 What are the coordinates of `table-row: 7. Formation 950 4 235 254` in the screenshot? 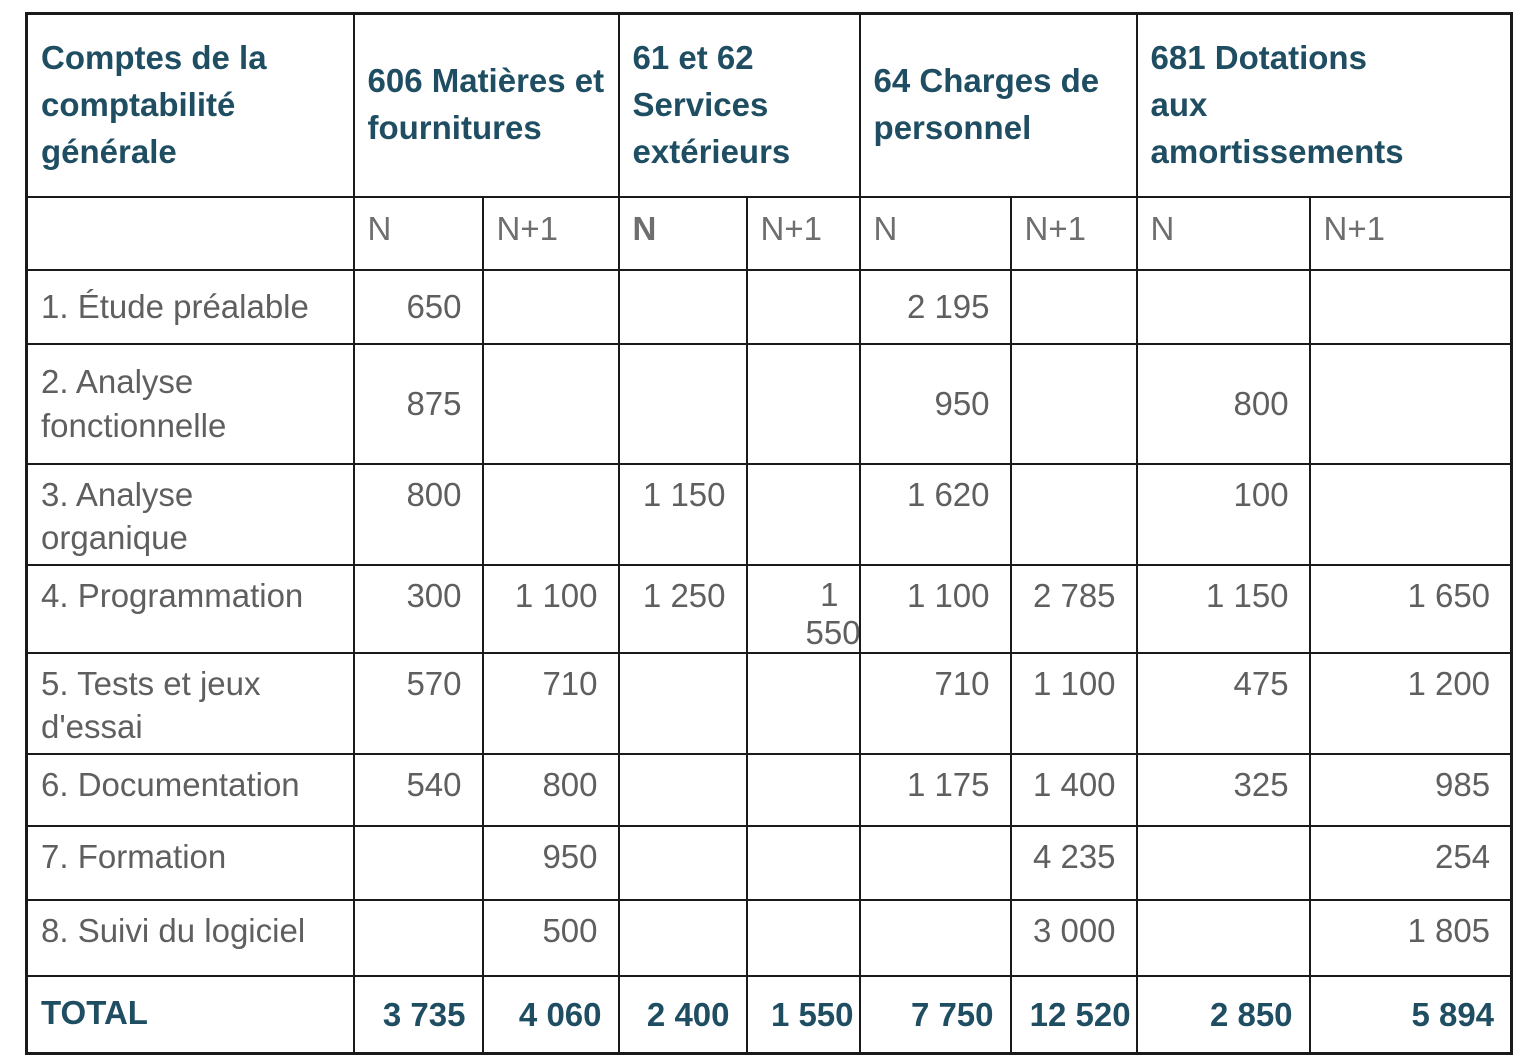 It's located at (769, 862).